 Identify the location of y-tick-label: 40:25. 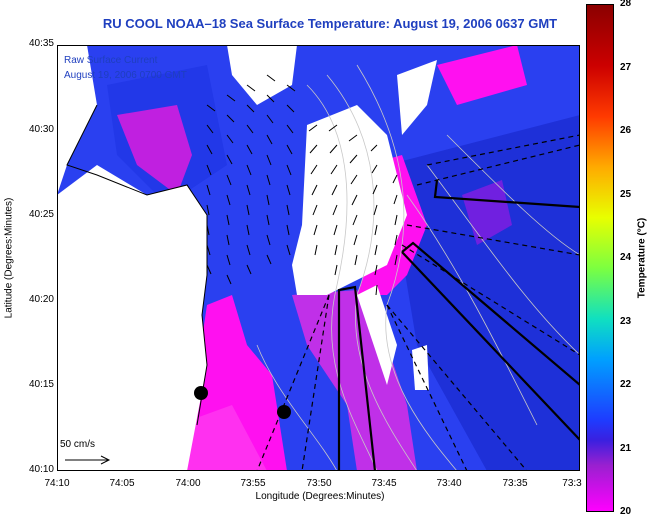
(41, 214).